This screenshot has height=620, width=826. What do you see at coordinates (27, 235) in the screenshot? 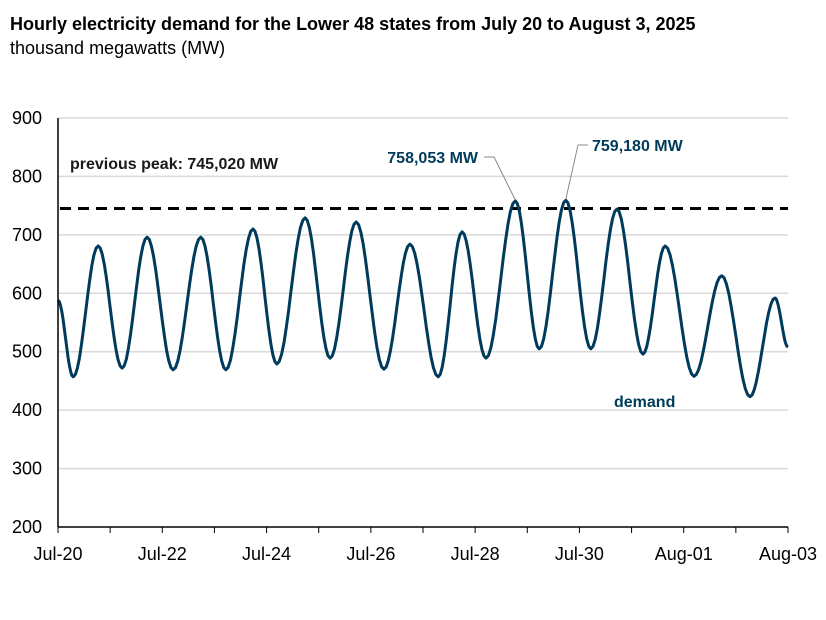
I see `y-tick-label: 700` at bounding box center [27, 235].